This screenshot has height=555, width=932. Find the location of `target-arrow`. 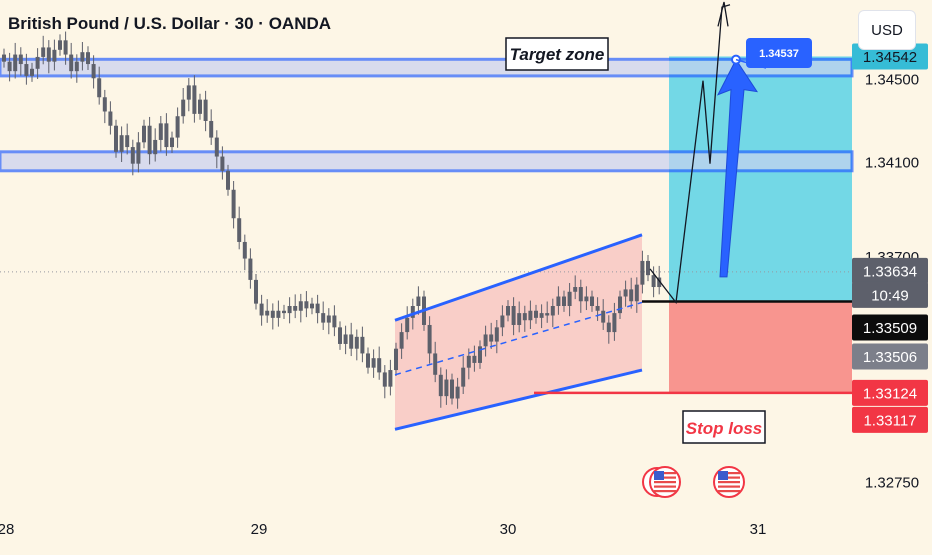

target-arrow is located at coordinates (737, 168).